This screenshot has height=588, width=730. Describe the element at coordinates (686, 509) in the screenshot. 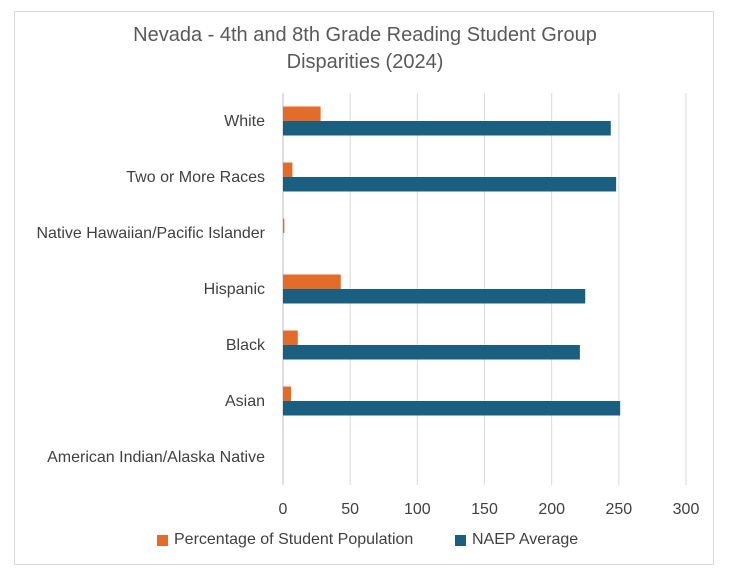

I see `x-tick-label: 300` at that location.